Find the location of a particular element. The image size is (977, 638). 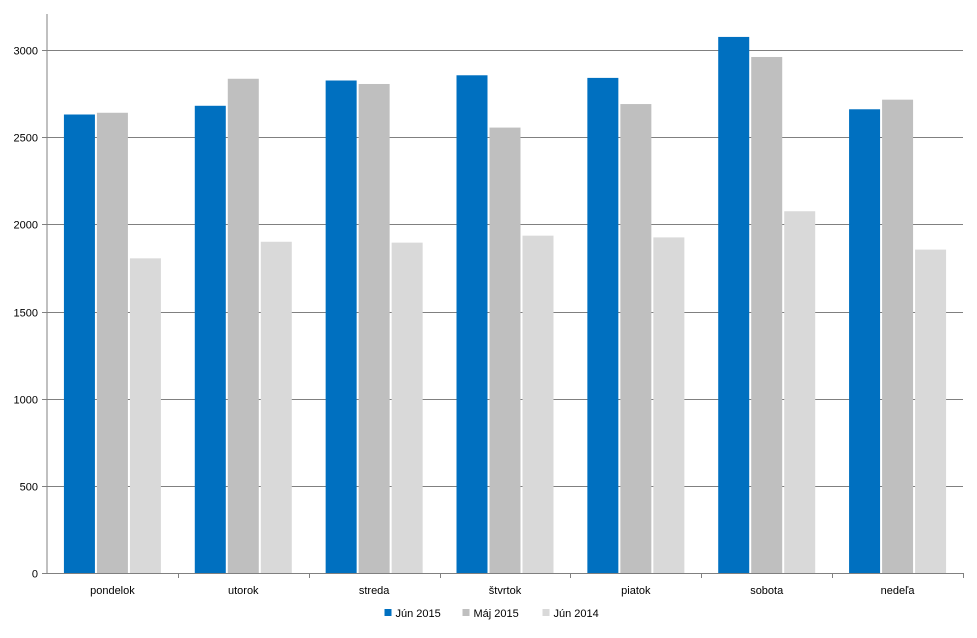

x-category-label: pondelok is located at coordinates (112, 591).